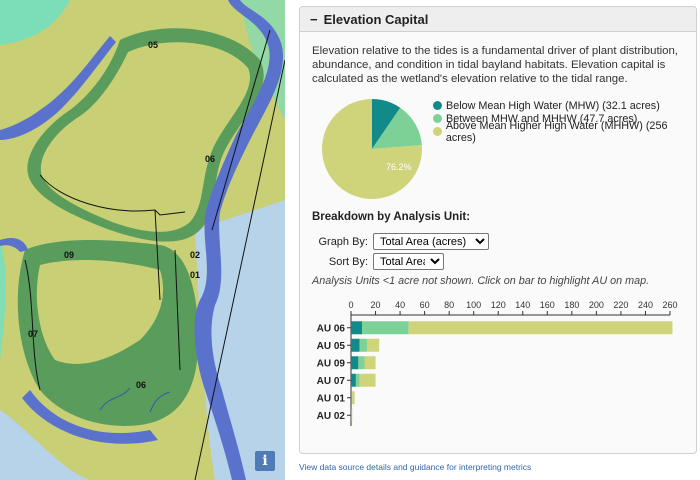 This screenshot has width=700, height=480. Describe the element at coordinates (292, 240) in the screenshot. I see `splitter` at that location.